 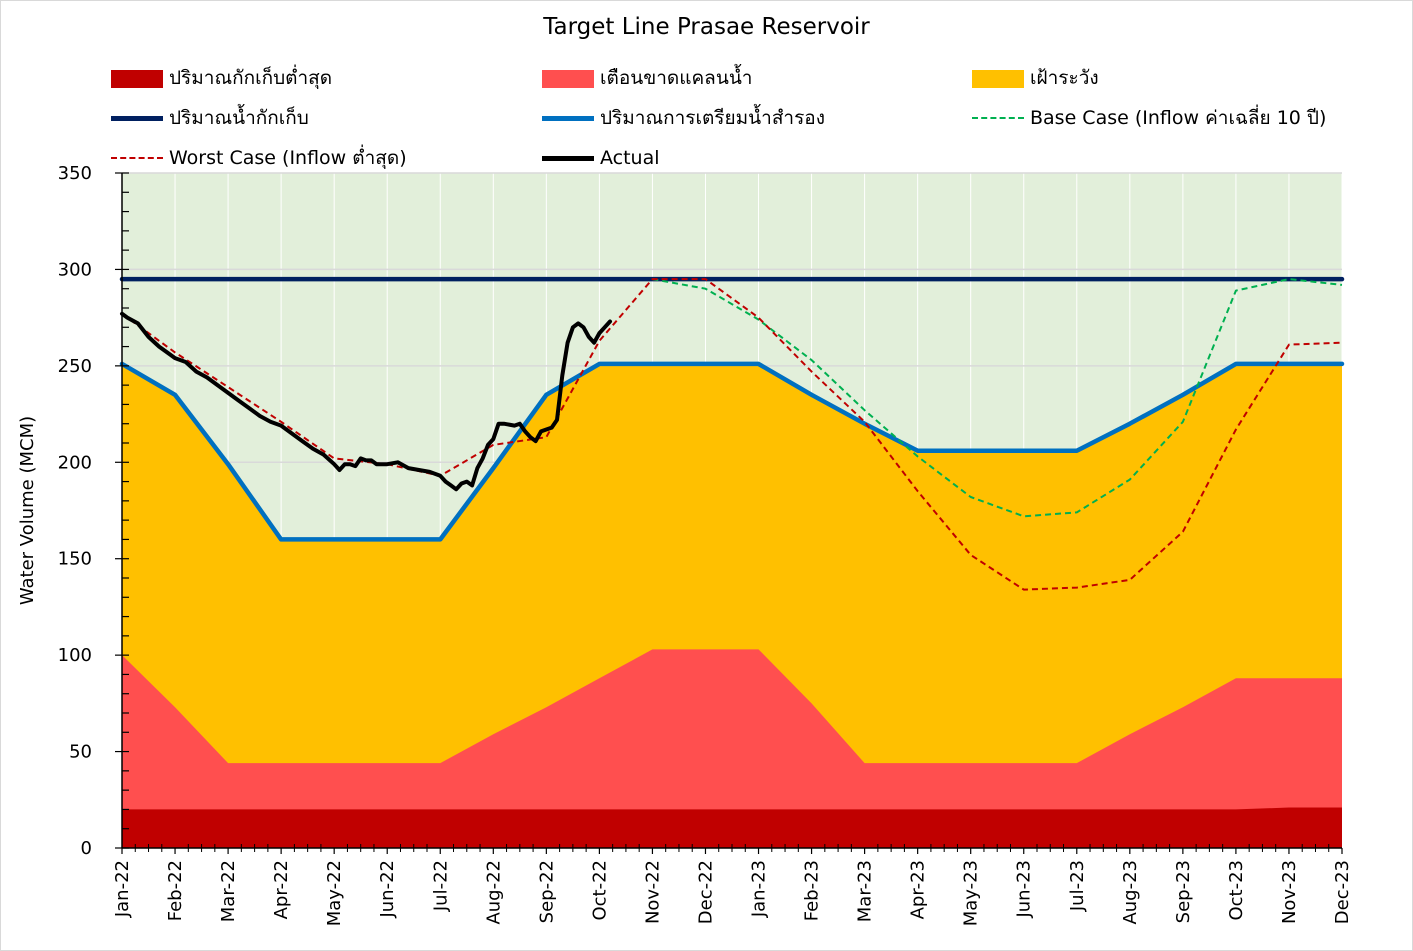 I want to click on y-tick-label: 300, so click(x=75, y=269).